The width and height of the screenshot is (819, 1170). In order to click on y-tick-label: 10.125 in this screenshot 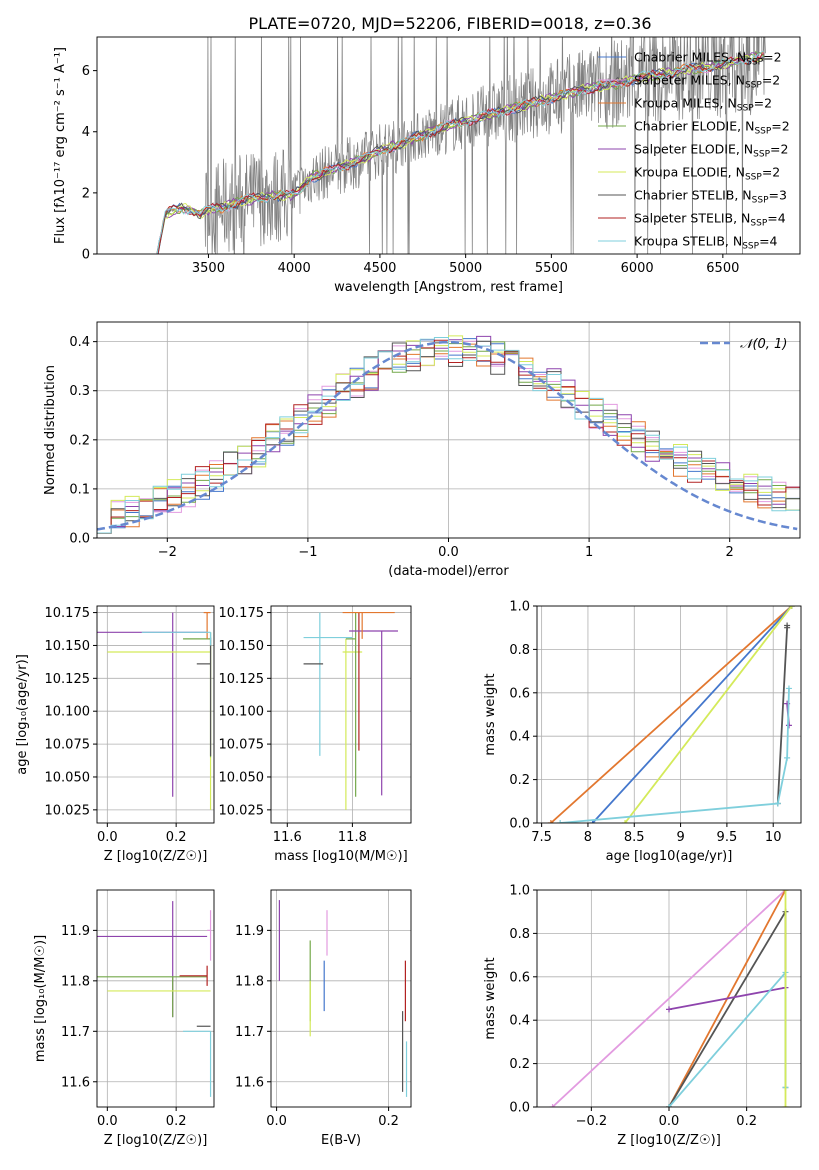, I will do `click(242, 679)`.